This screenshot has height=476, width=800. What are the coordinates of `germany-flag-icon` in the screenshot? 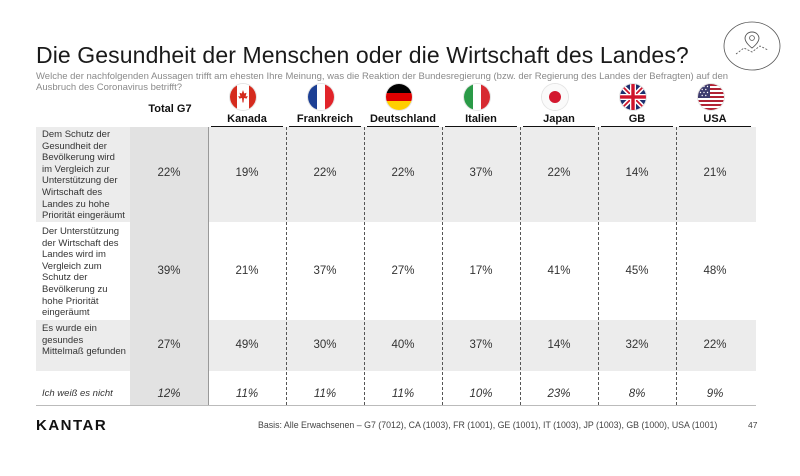 It's located at (399, 97).